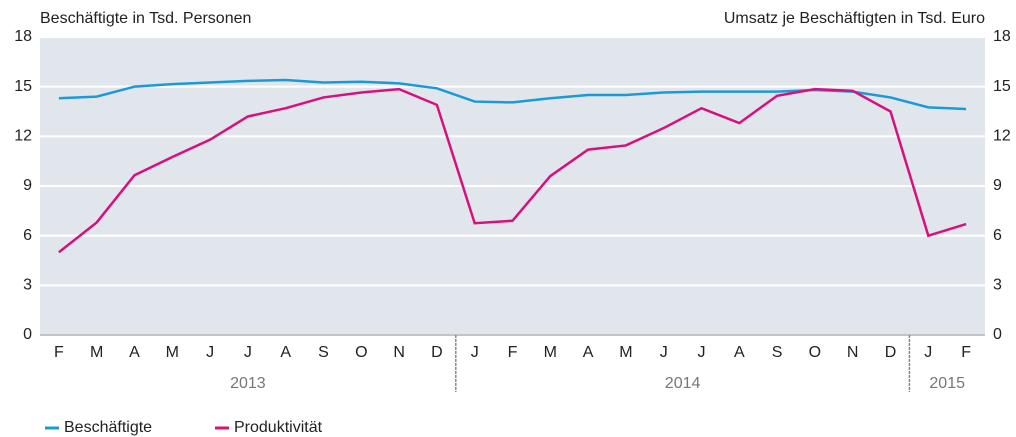 Image resolution: width=1016 pixels, height=437 pixels. Describe the element at coordinates (1002, 136) in the screenshot. I see `y2-tick-label: 12` at that location.